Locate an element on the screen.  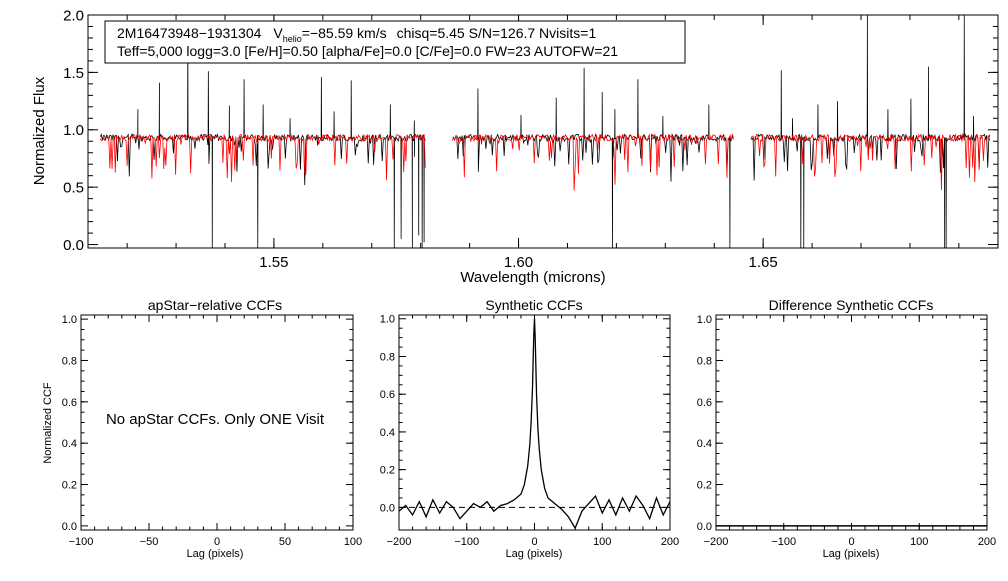
difference-ccf-title: Difference Synthetic CCFs is located at coordinates (851, 305).